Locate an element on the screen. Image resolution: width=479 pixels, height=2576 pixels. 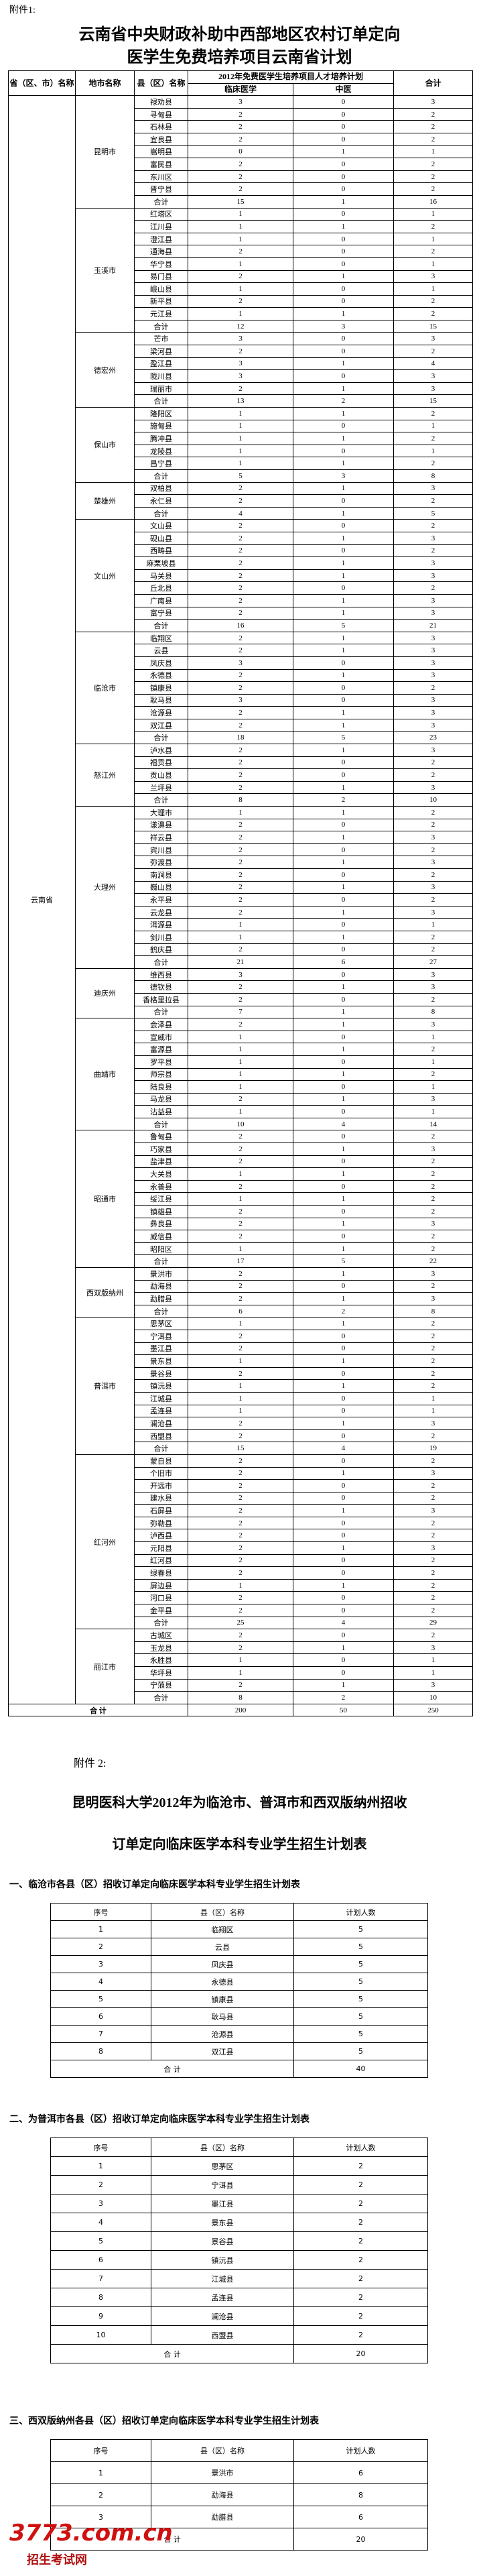
row: 3 墨江县 2 is located at coordinates (239, 2203).